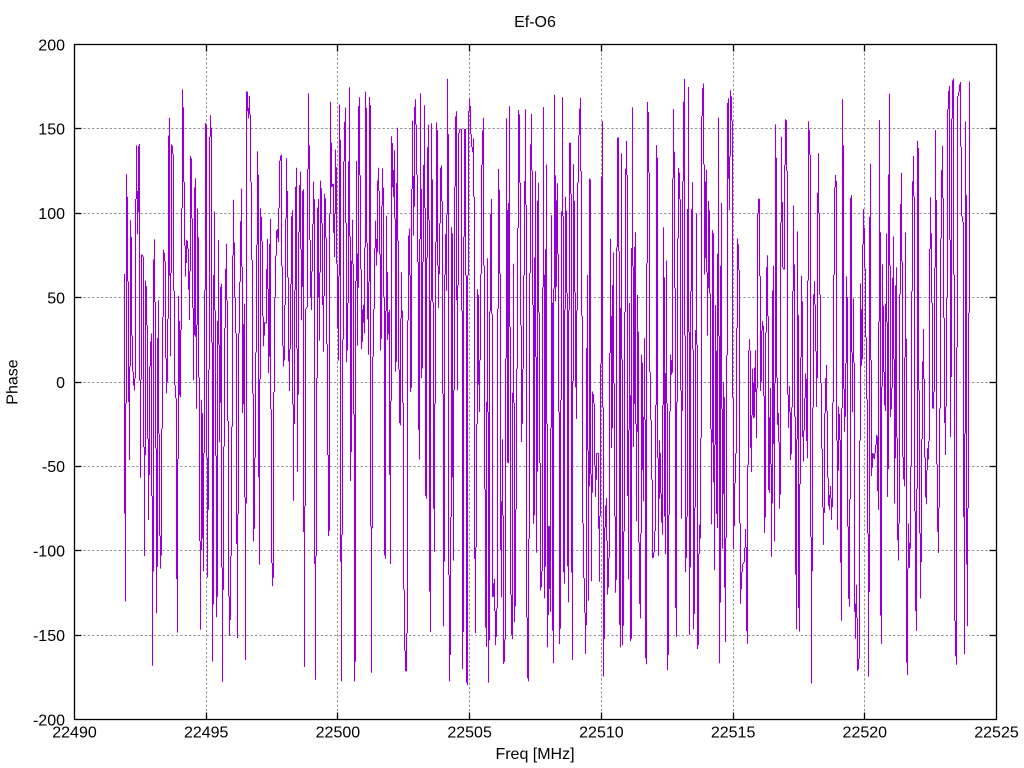 This screenshot has width=1024, height=768. What do you see at coordinates (51, 130) in the screenshot?
I see `svg-text: 150` at bounding box center [51, 130].